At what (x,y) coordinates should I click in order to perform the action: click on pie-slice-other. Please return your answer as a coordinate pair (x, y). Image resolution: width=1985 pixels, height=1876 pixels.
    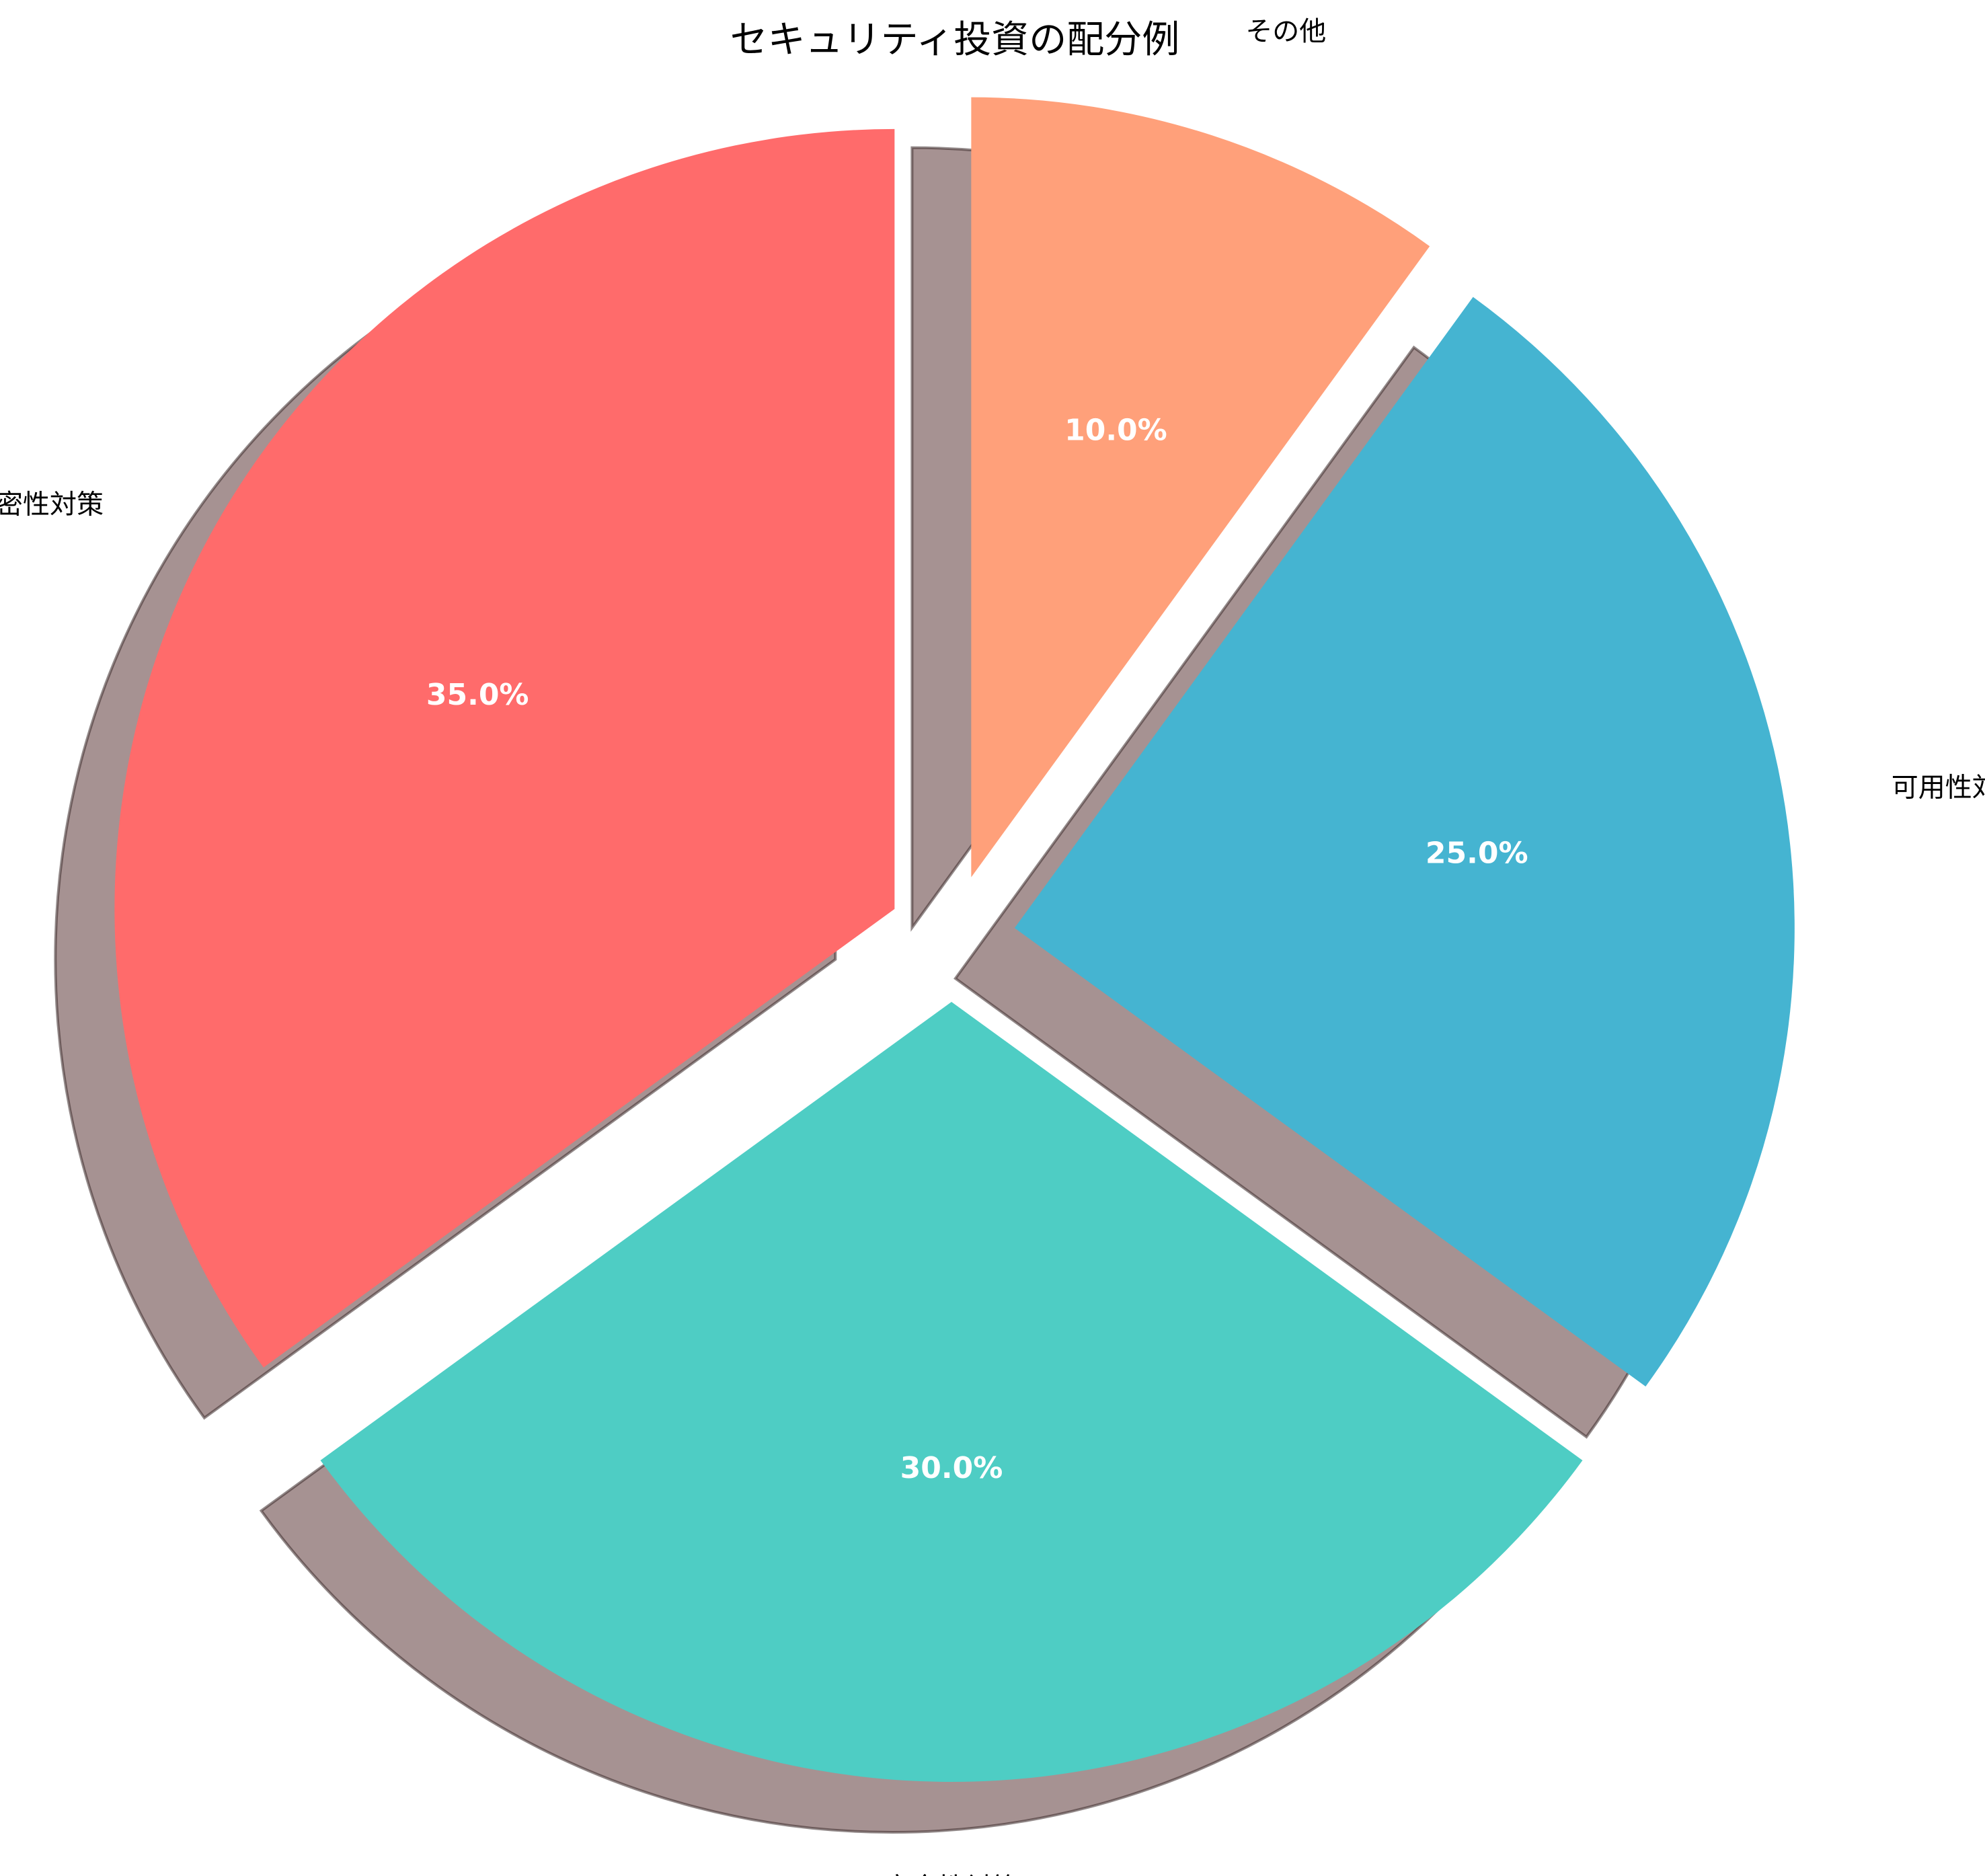
    Looking at the image, I should click on (1200, 487).